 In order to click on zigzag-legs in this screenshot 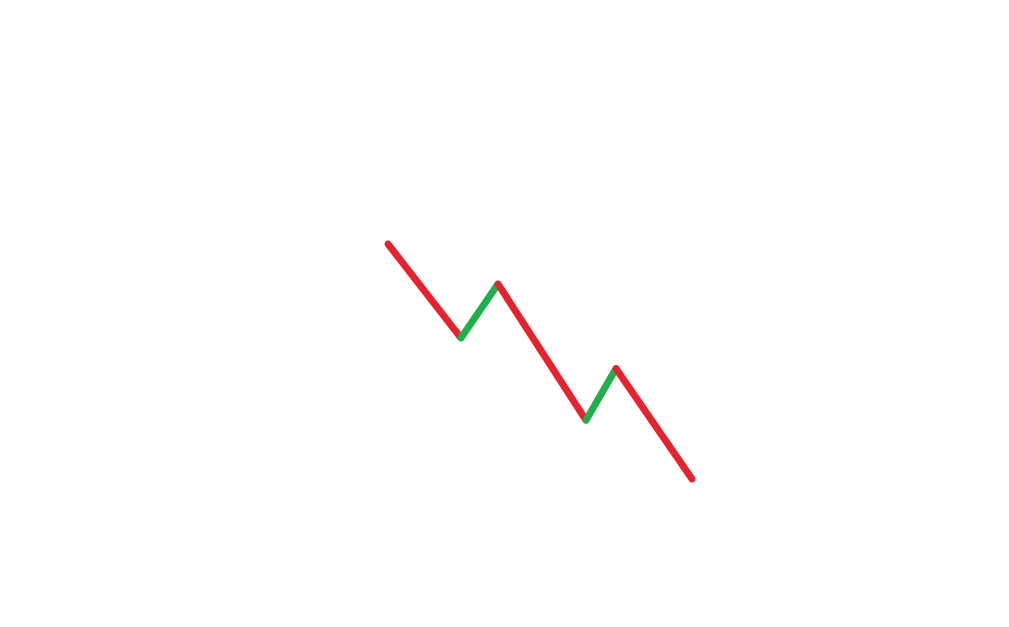, I will do `click(540, 361)`.